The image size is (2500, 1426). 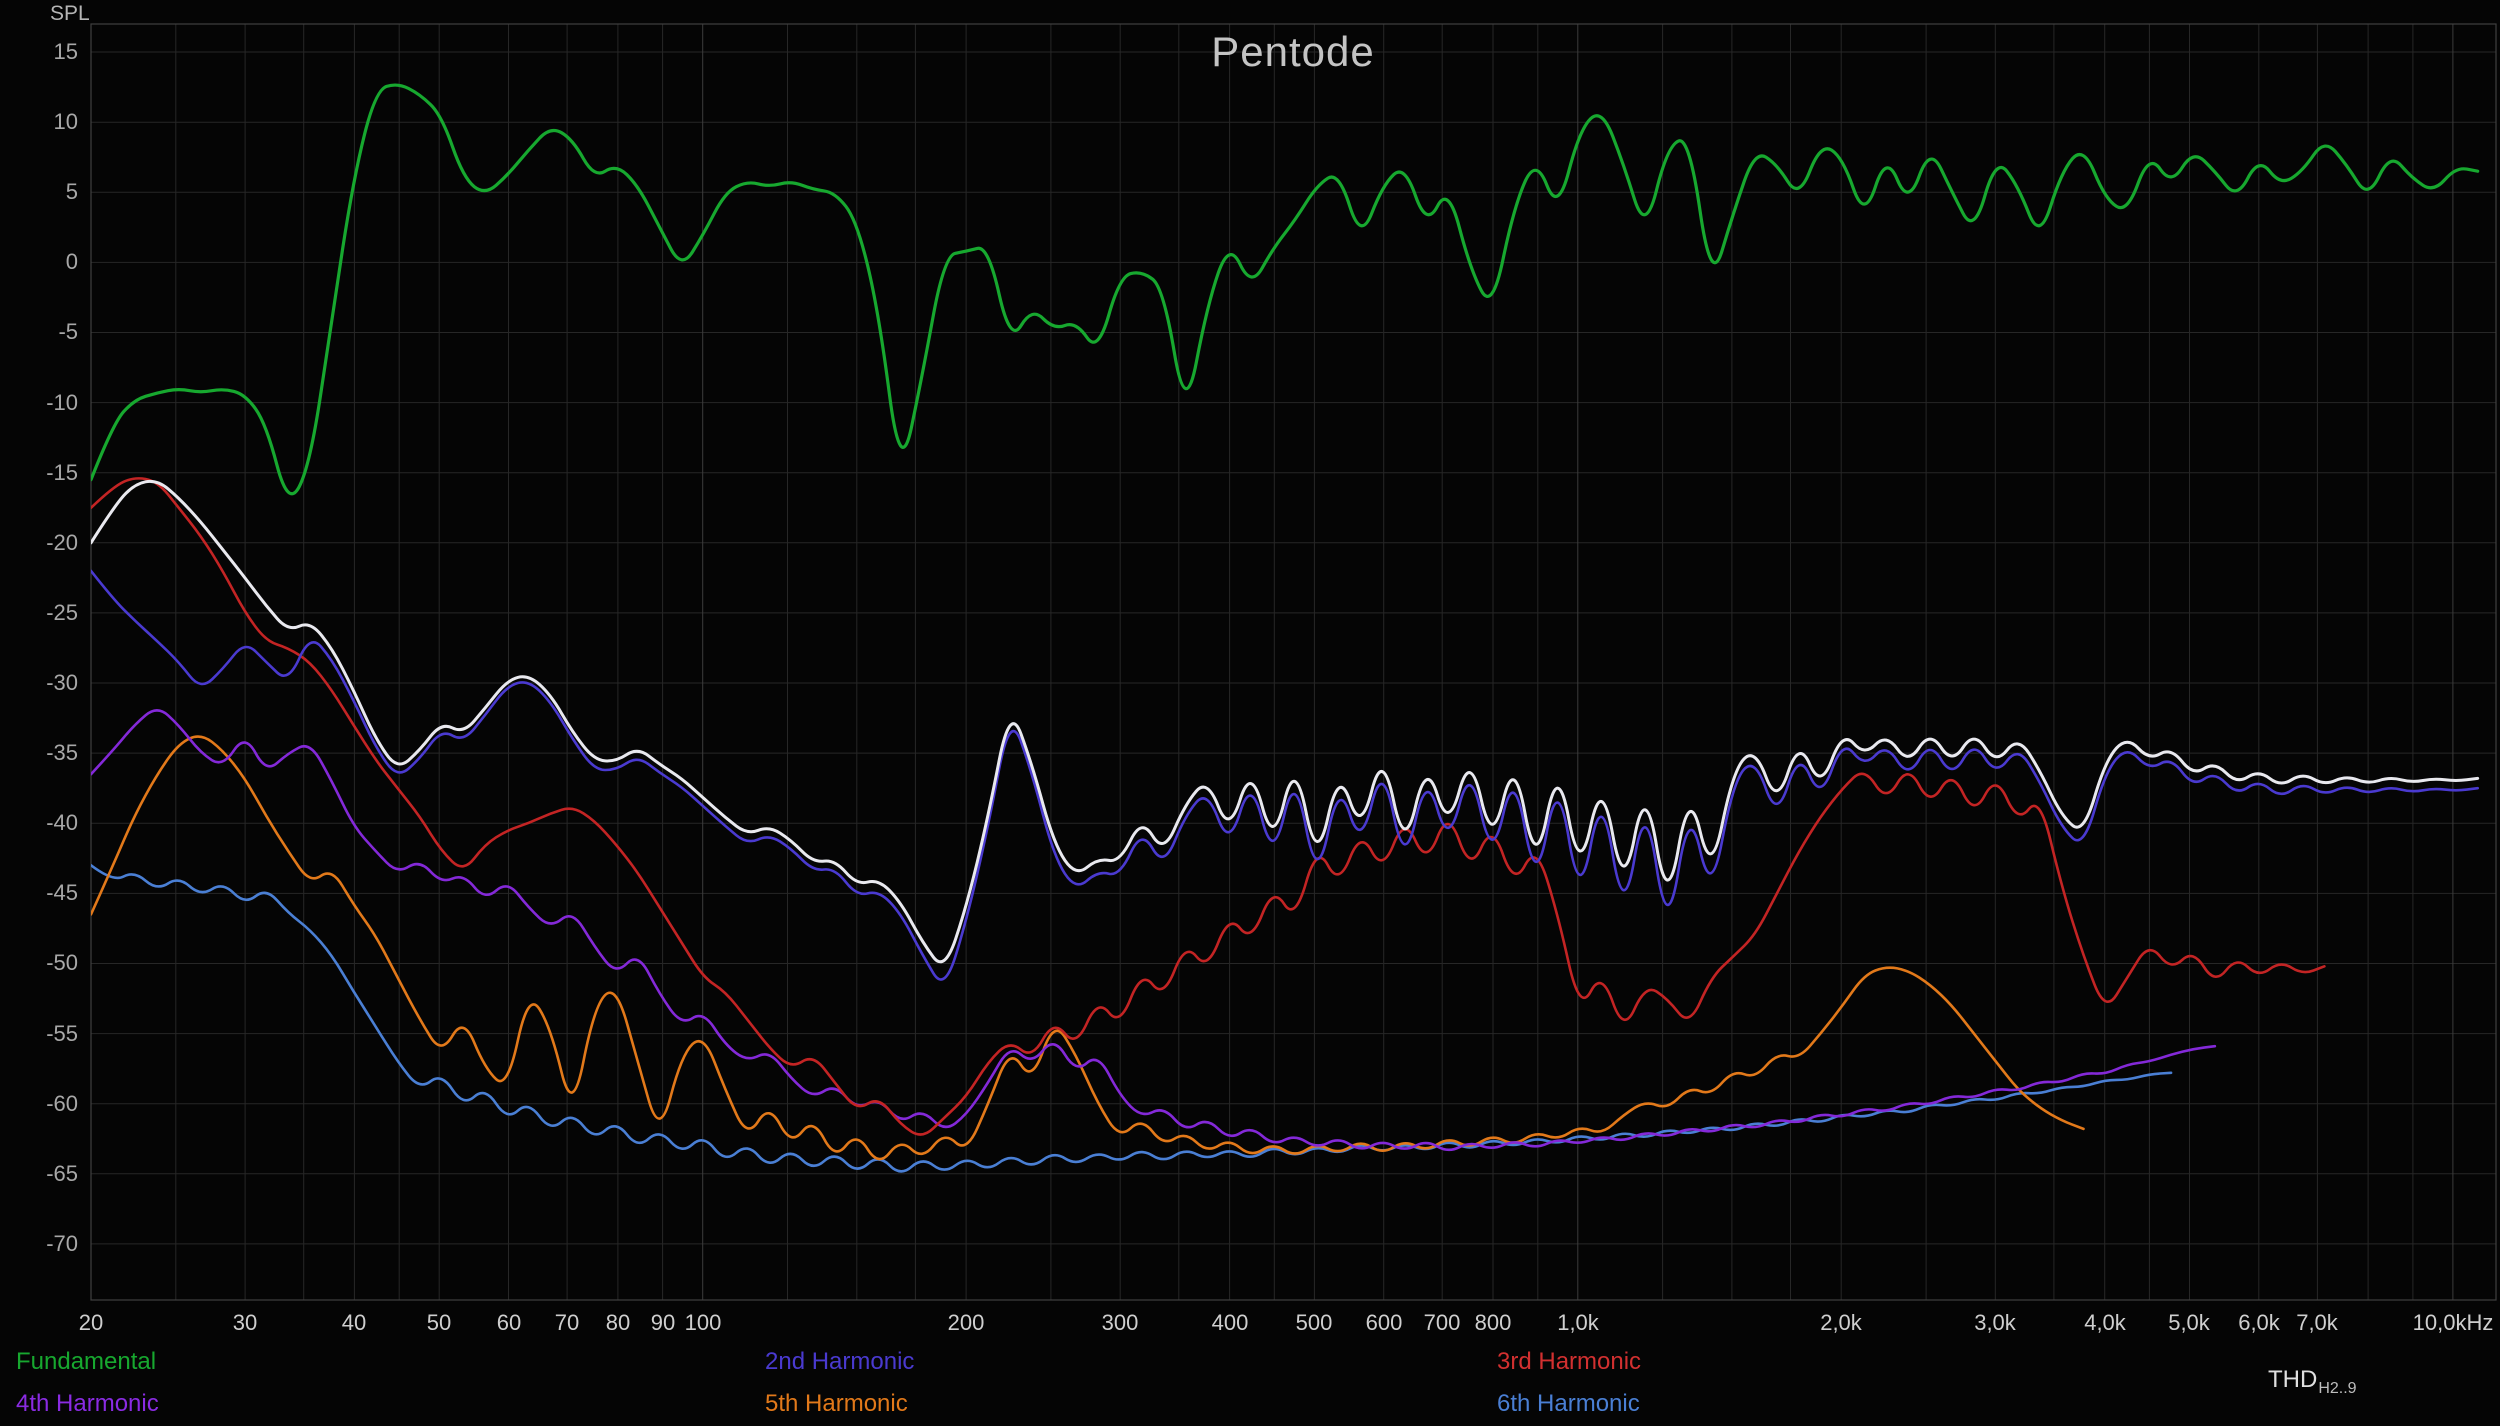 What do you see at coordinates (966, 1322) in the screenshot?
I see `x-tick-label: 200` at bounding box center [966, 1322].